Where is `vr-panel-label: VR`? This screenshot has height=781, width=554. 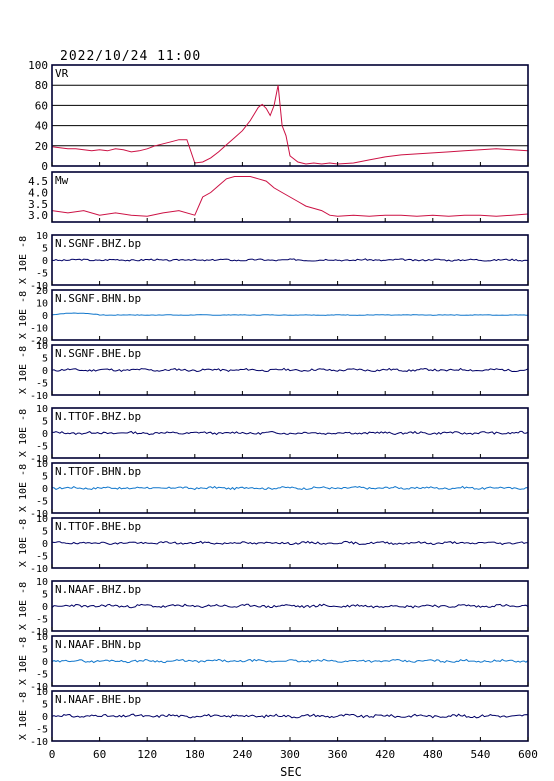
vr-panel-label: VR is located at coordinates (62, 73).